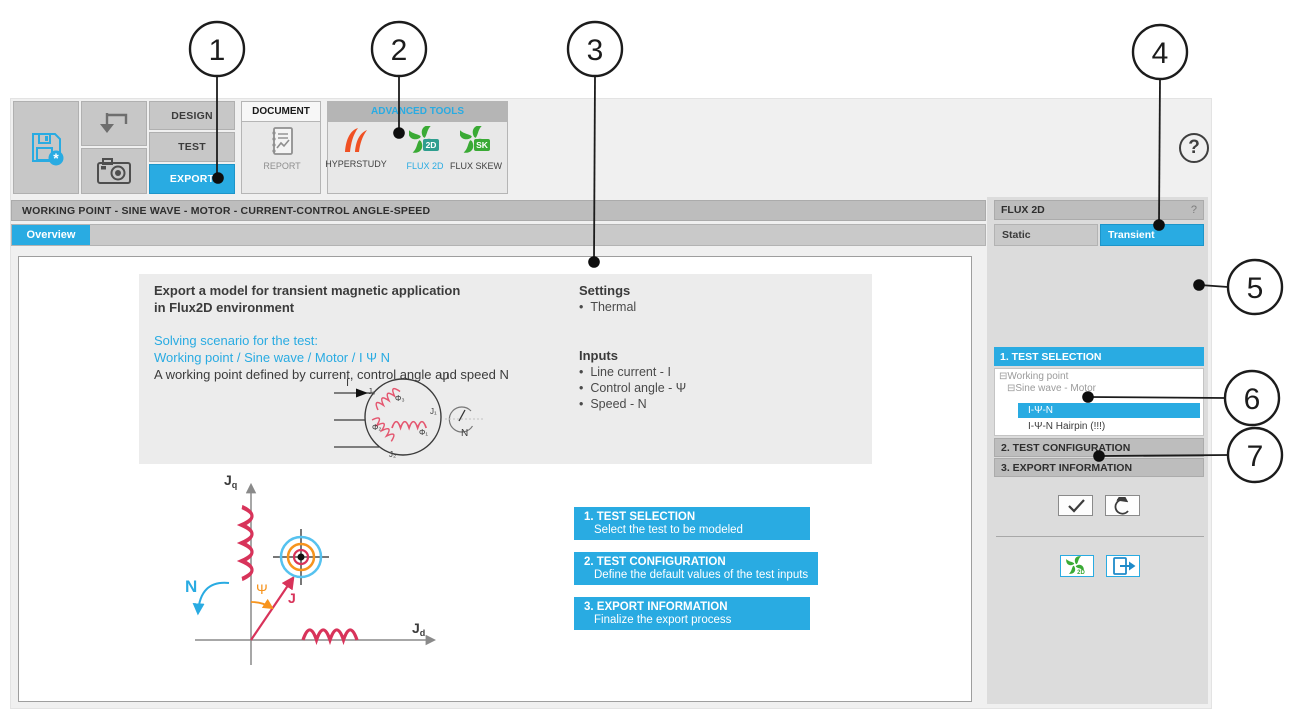 This screenshot has width=1294, height=721. What do you see at coordinates (632, 388) in the screenshot?
I see `inputs-item: Control angle - Ψ` at bounding box center [632, 388].